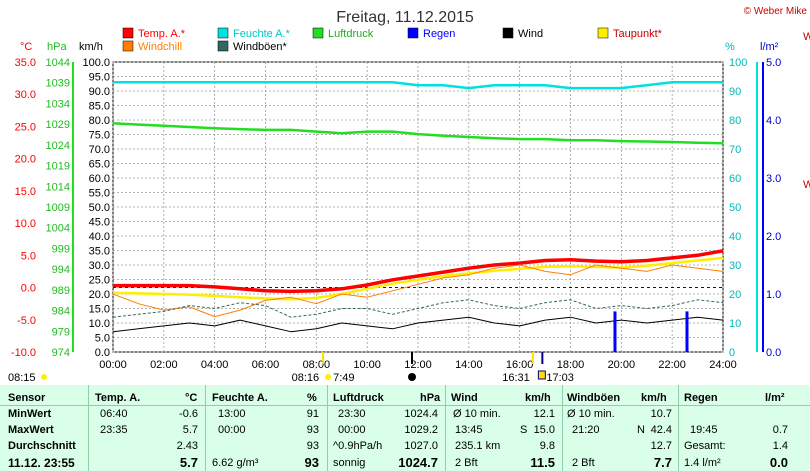 Image resolution: width=810 pixels, height=471 pixels. Describe the element at coordinates (31, 430) in the screenshot. I see `row-max-label: MaxWert` at that location.